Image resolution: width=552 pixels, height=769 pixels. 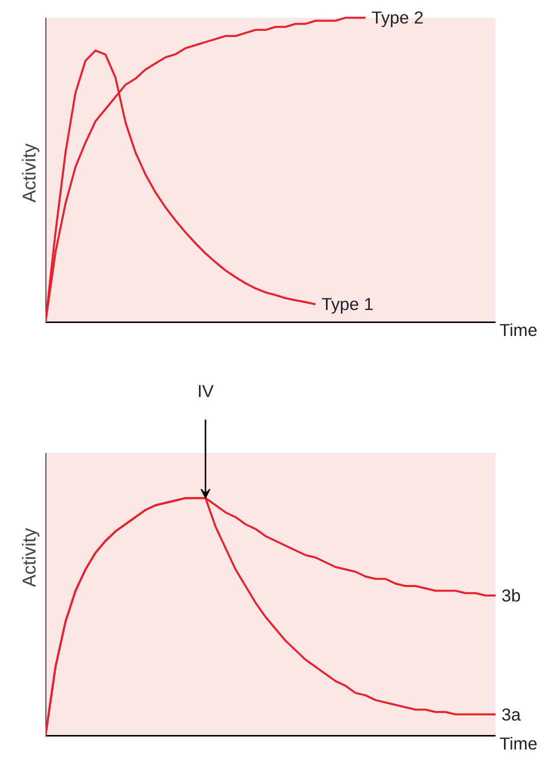 What do you see at coordinates (205, 391) in the screenshot?
I see `text: IV` at bounding box center [205, 391].